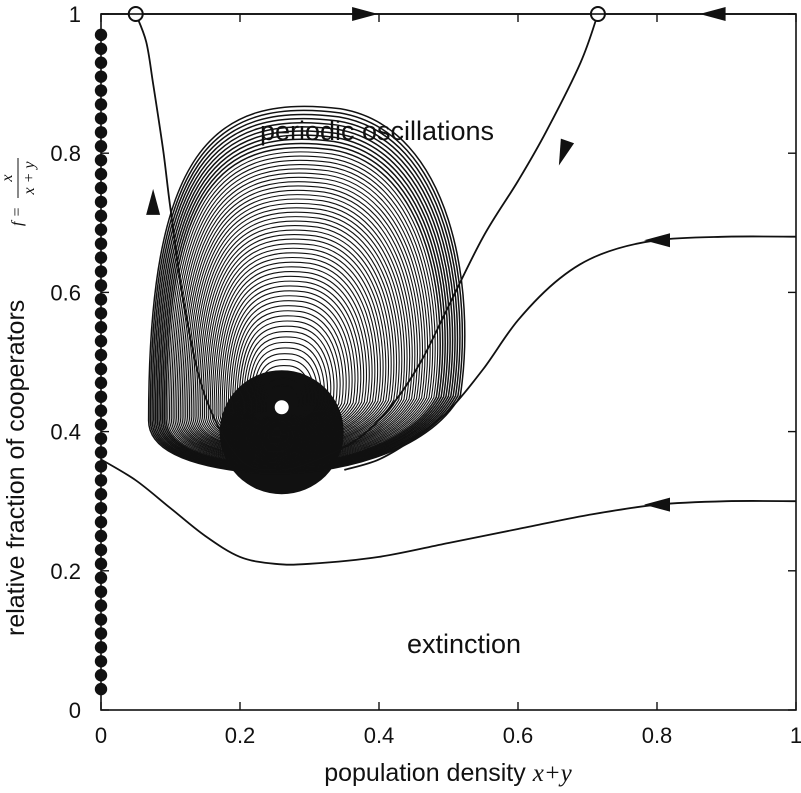 Image resolution: width=801 pixels, height=793 pixels. Describe the element at coordinates (16, 468) in the screenshot. I see `svg-text:relative fraction of cooperato: relative fraction of cooperators` at that location.